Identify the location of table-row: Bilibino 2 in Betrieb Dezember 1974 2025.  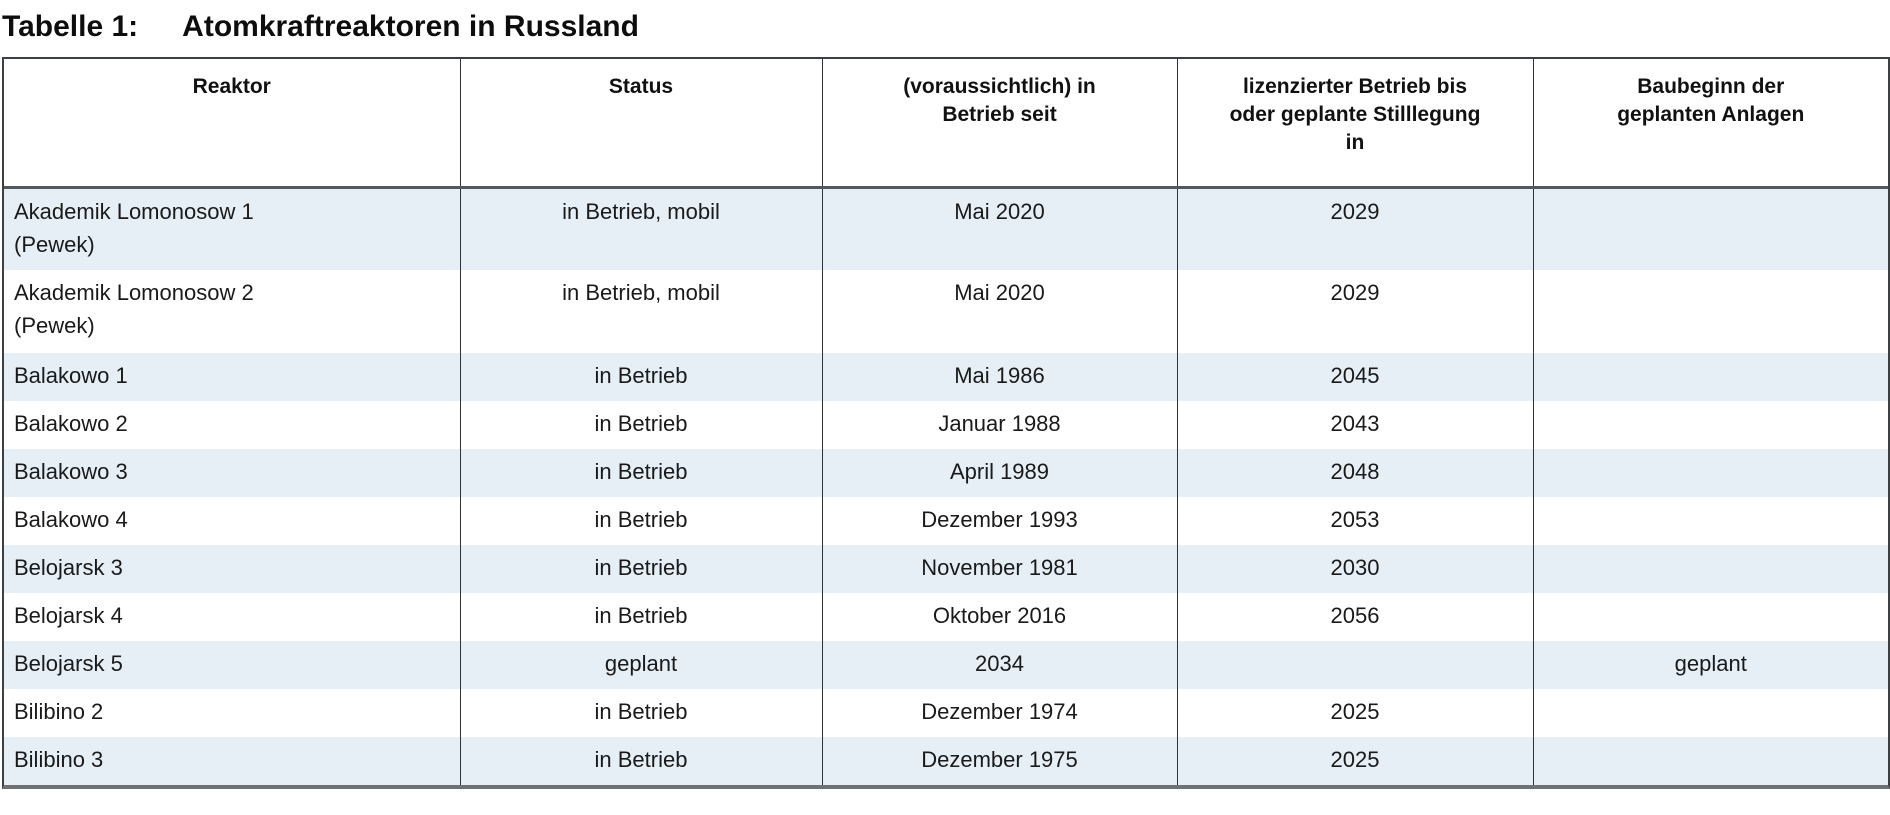
(946, 713).